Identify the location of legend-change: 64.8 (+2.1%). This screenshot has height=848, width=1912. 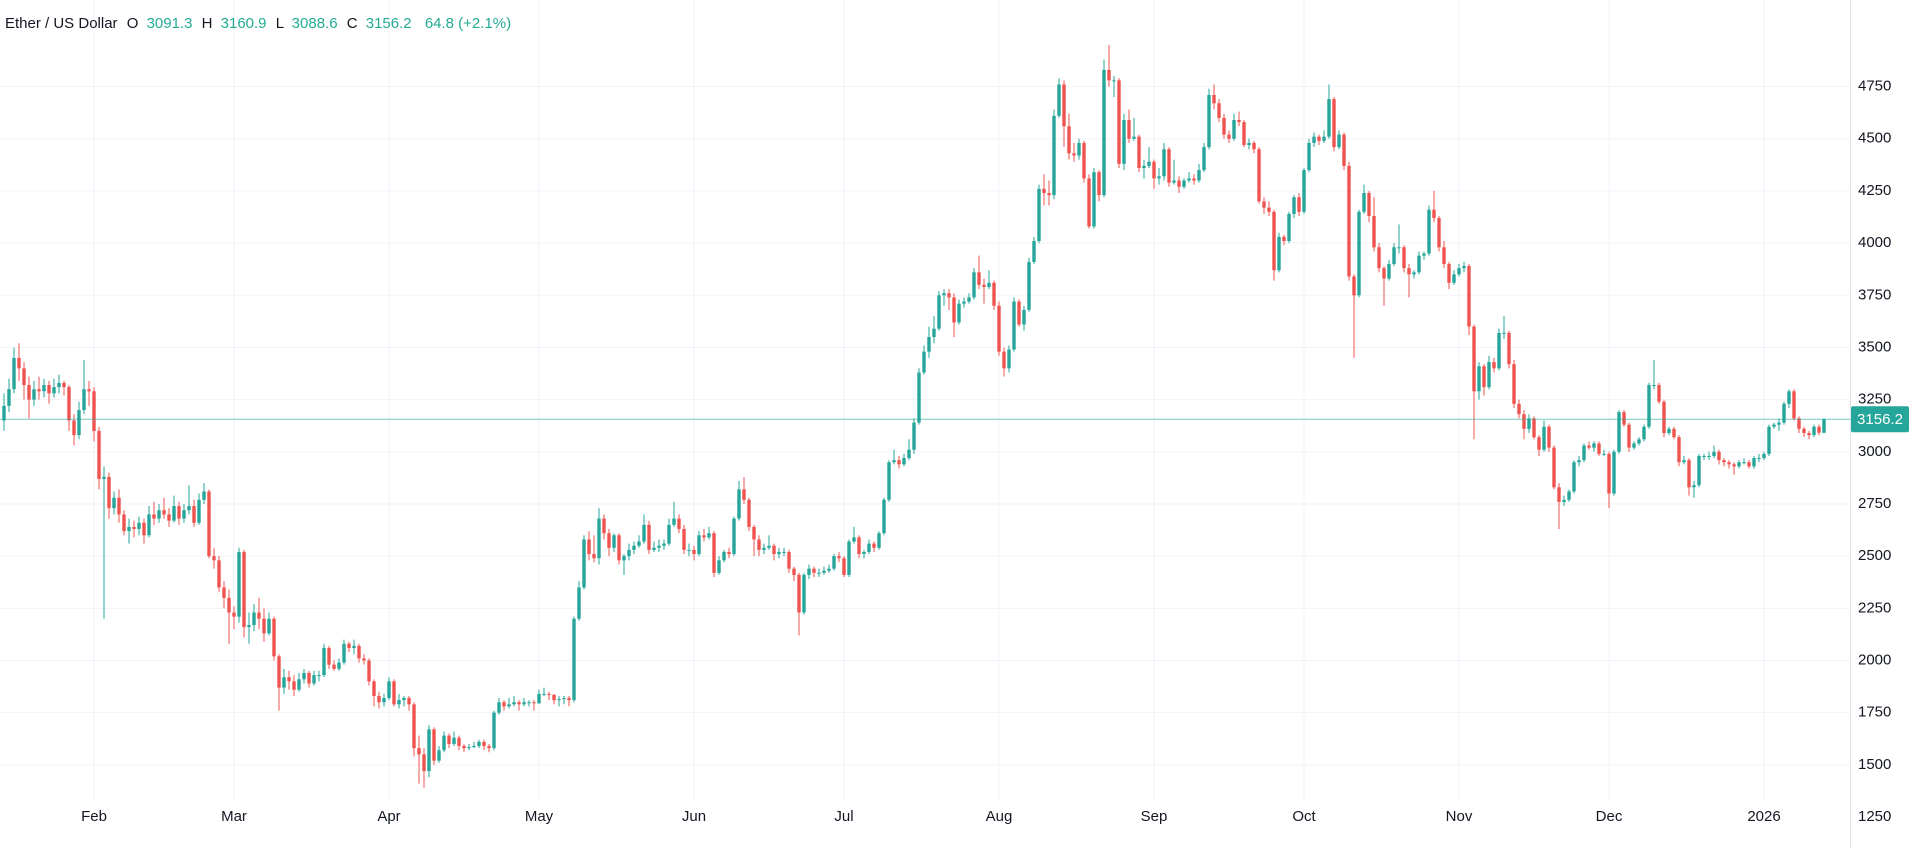
(468, 23).